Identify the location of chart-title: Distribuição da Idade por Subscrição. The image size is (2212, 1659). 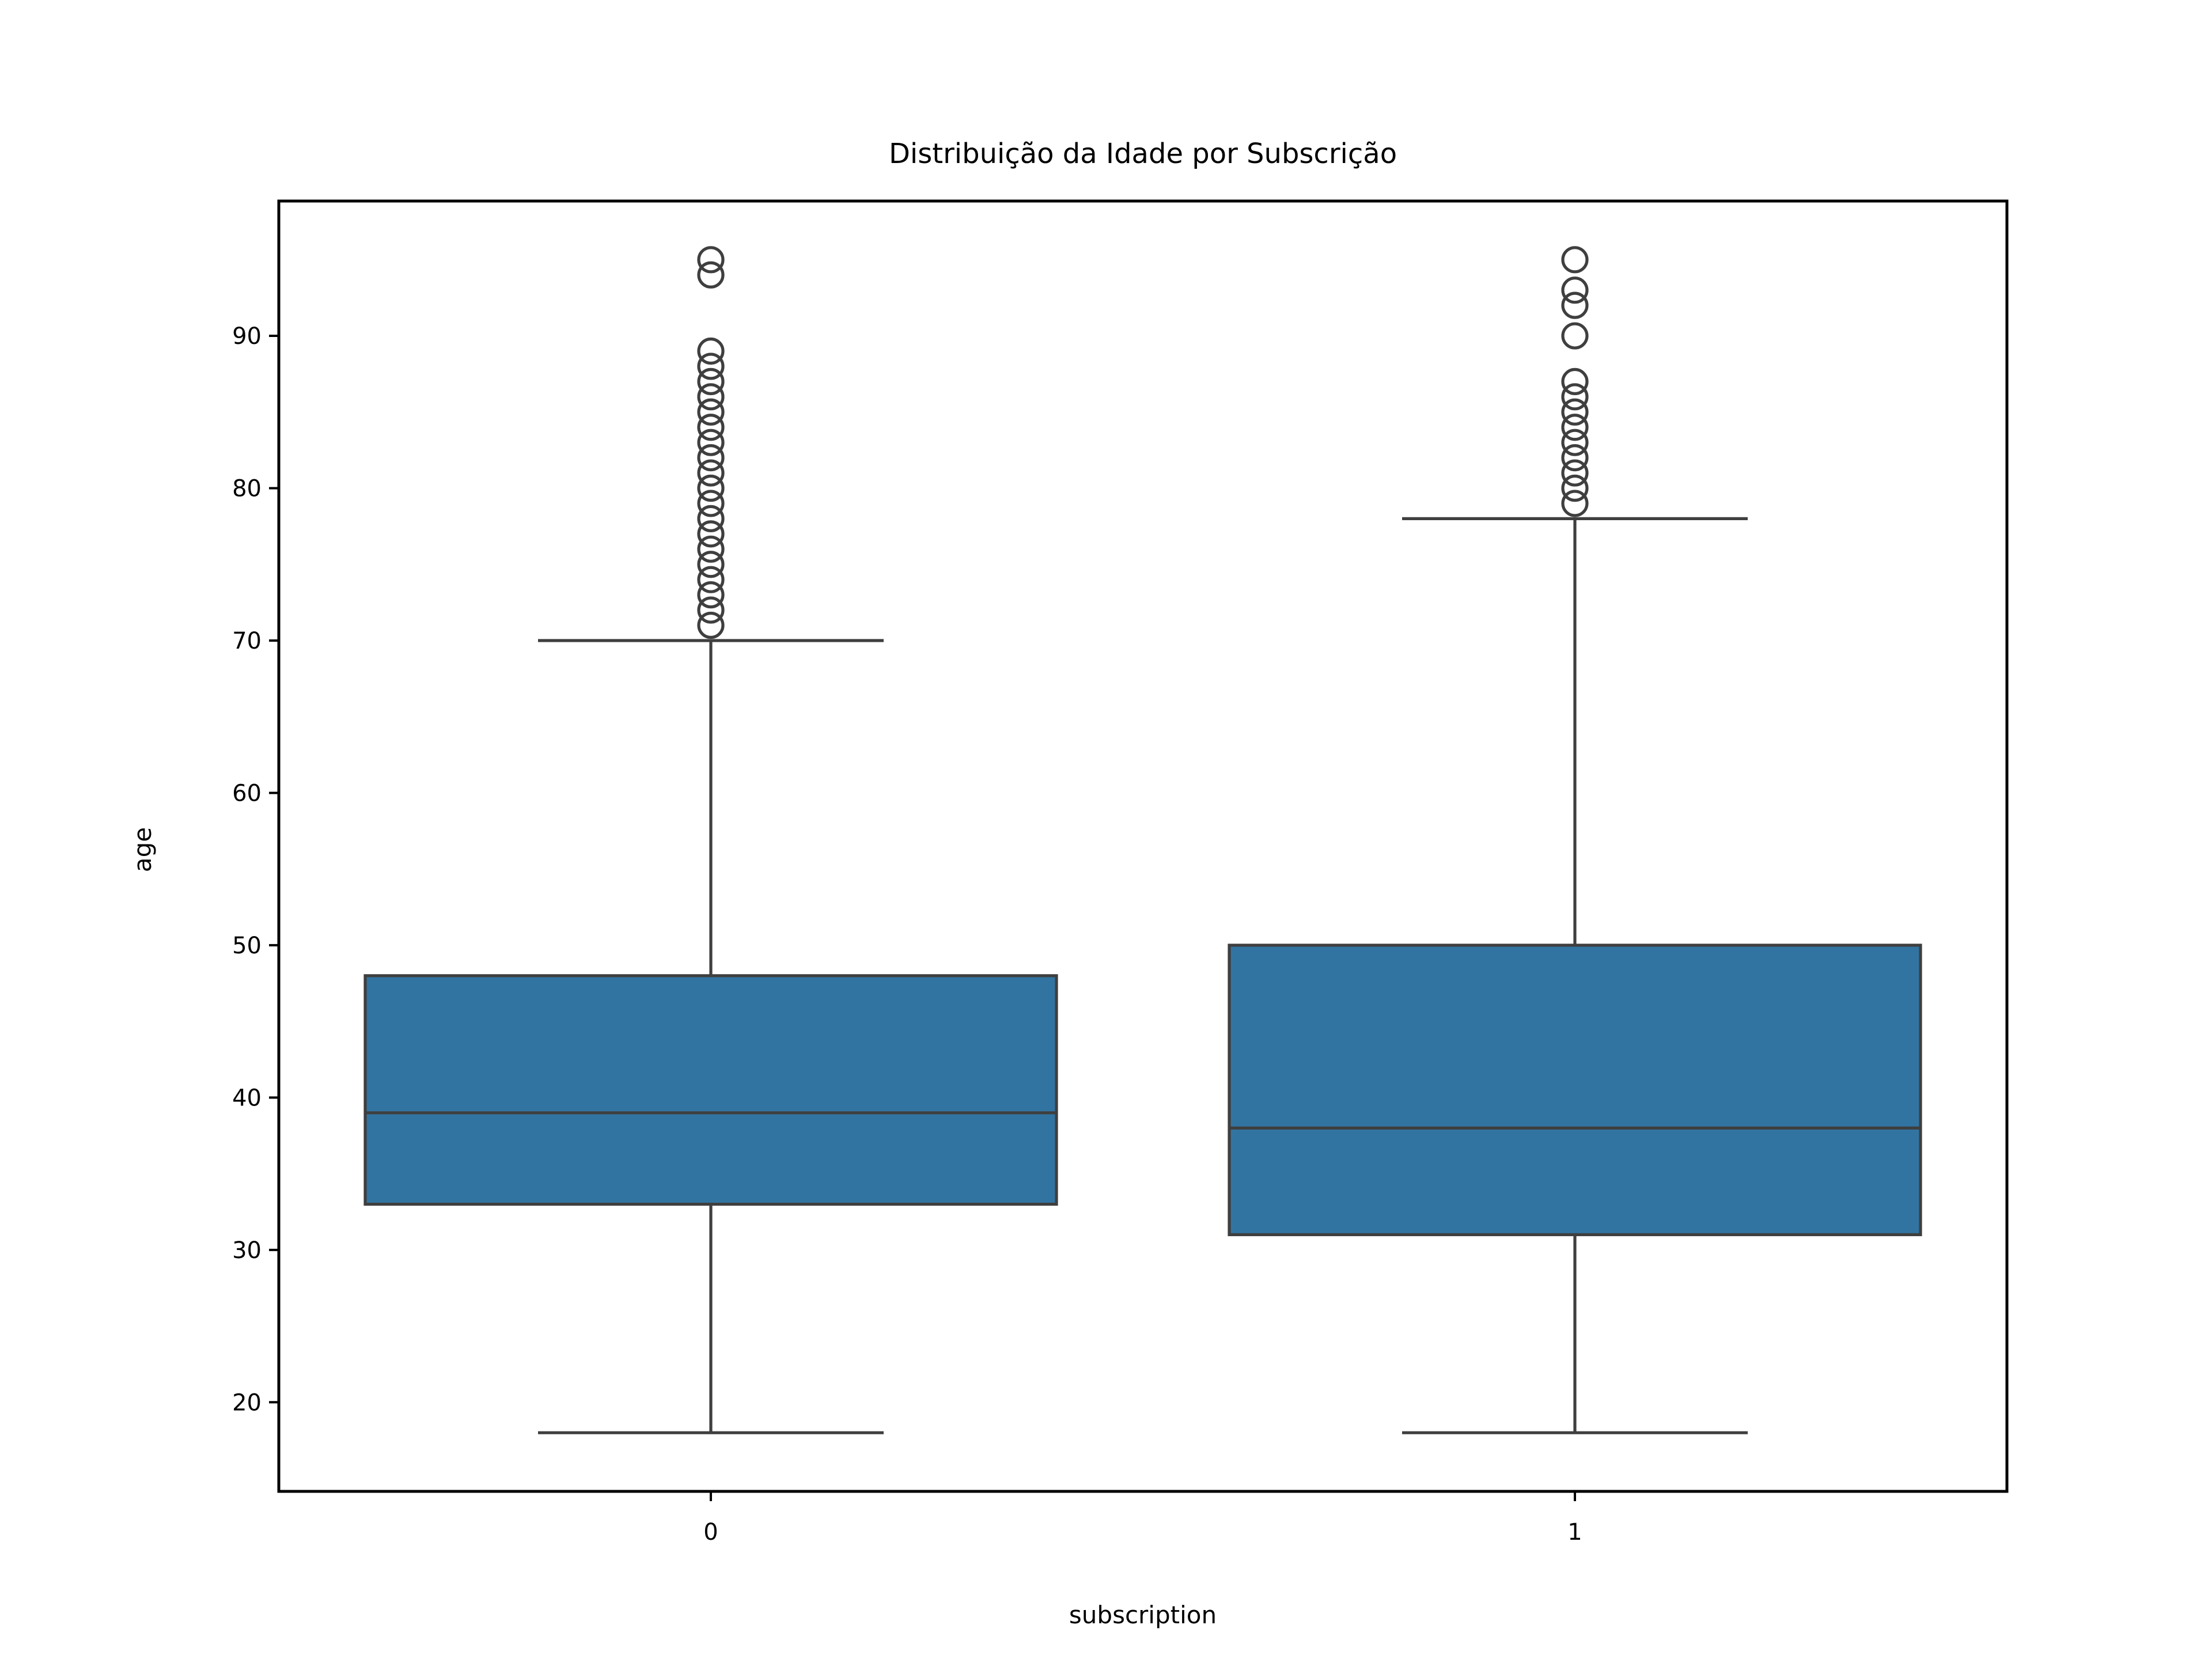
(1143, 154).